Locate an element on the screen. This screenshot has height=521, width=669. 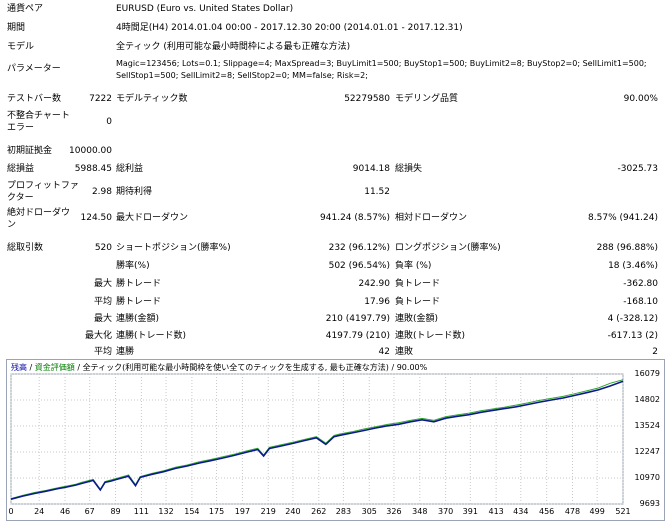
stat-row-4-value2: 4 (-328.12) is located at coordinates (632, 319).